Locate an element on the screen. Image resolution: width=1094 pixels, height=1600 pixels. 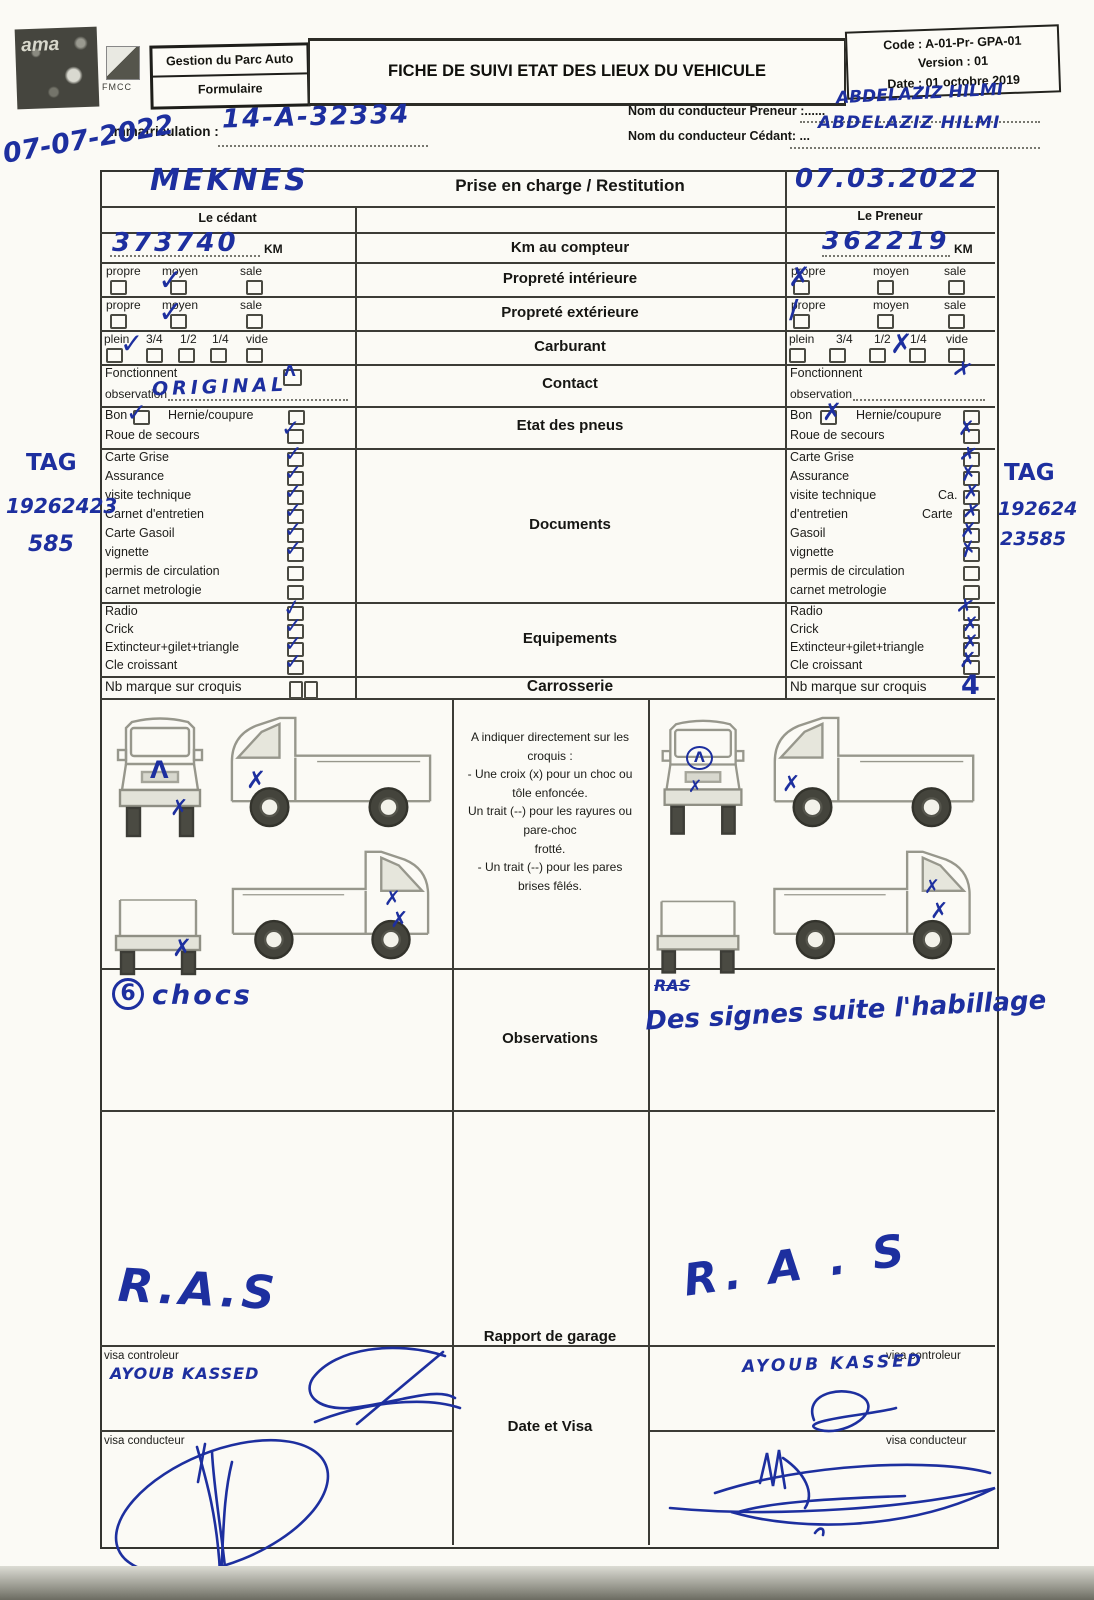
margin-tag-left: TAG is located at coordinates (51, 463).